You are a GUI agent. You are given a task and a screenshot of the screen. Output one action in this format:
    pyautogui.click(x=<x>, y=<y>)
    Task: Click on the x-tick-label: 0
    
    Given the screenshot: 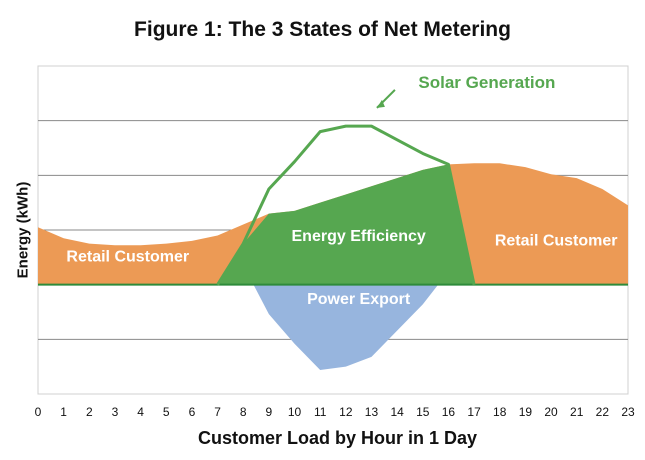 What is the action you would take?
    pyautogui.click(x=38, y=412)
    